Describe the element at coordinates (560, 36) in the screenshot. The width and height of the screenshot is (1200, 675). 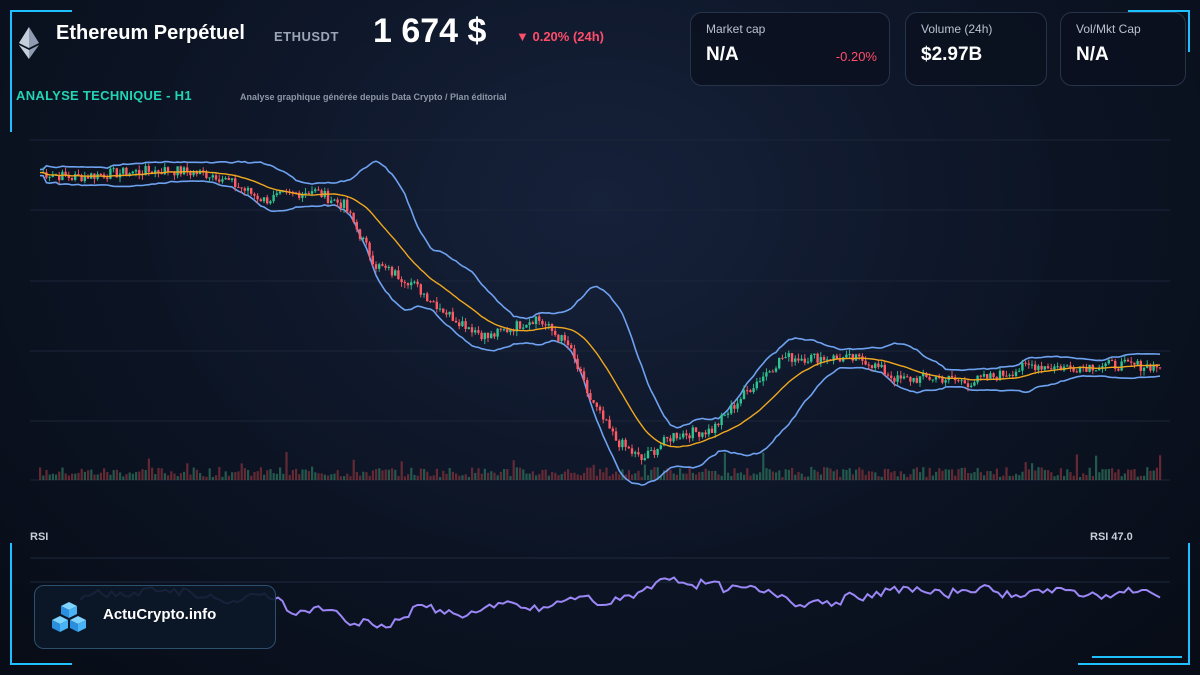
I see `price-change-24h: ▼ 0.20% (24h)` at that location.